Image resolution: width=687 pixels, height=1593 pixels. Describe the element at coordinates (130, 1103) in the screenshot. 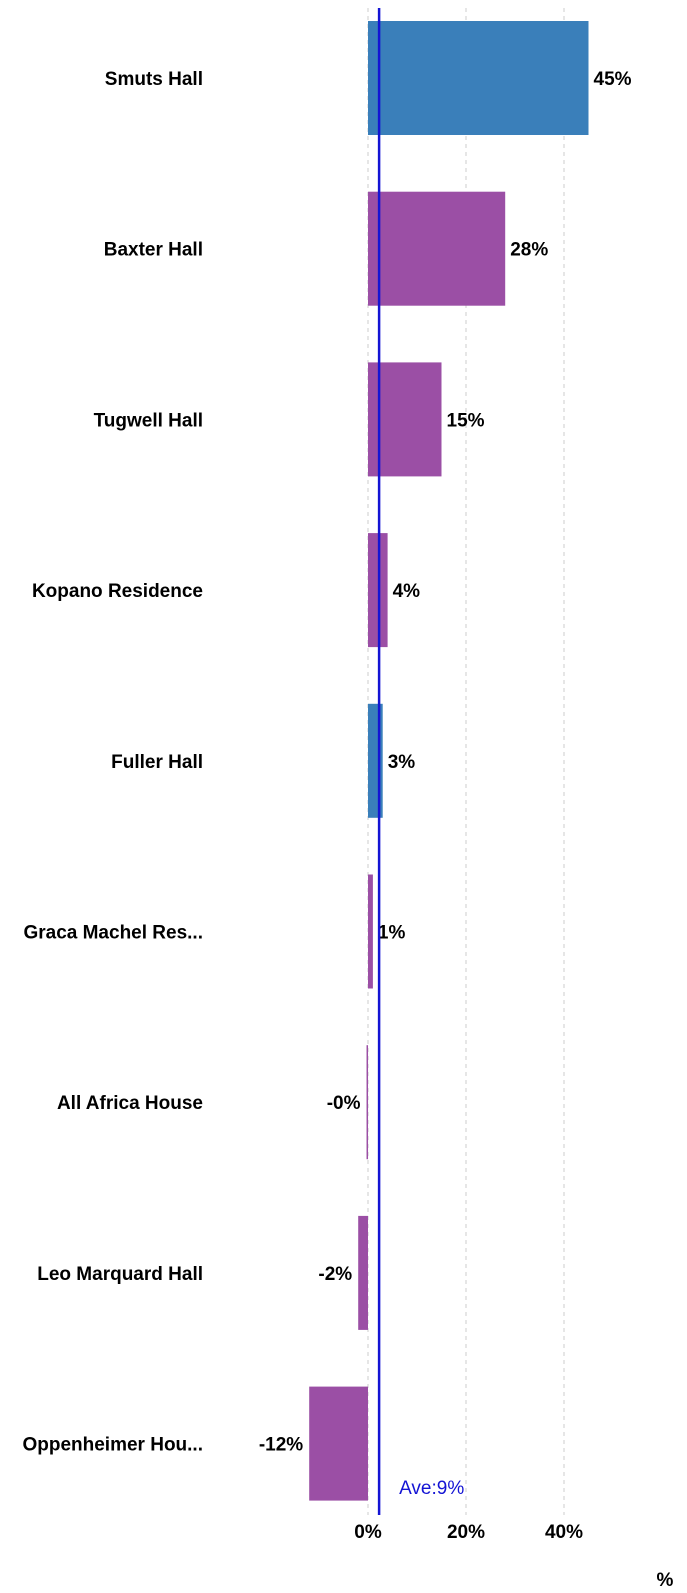

I see `category-label: All Africa House` at that location.